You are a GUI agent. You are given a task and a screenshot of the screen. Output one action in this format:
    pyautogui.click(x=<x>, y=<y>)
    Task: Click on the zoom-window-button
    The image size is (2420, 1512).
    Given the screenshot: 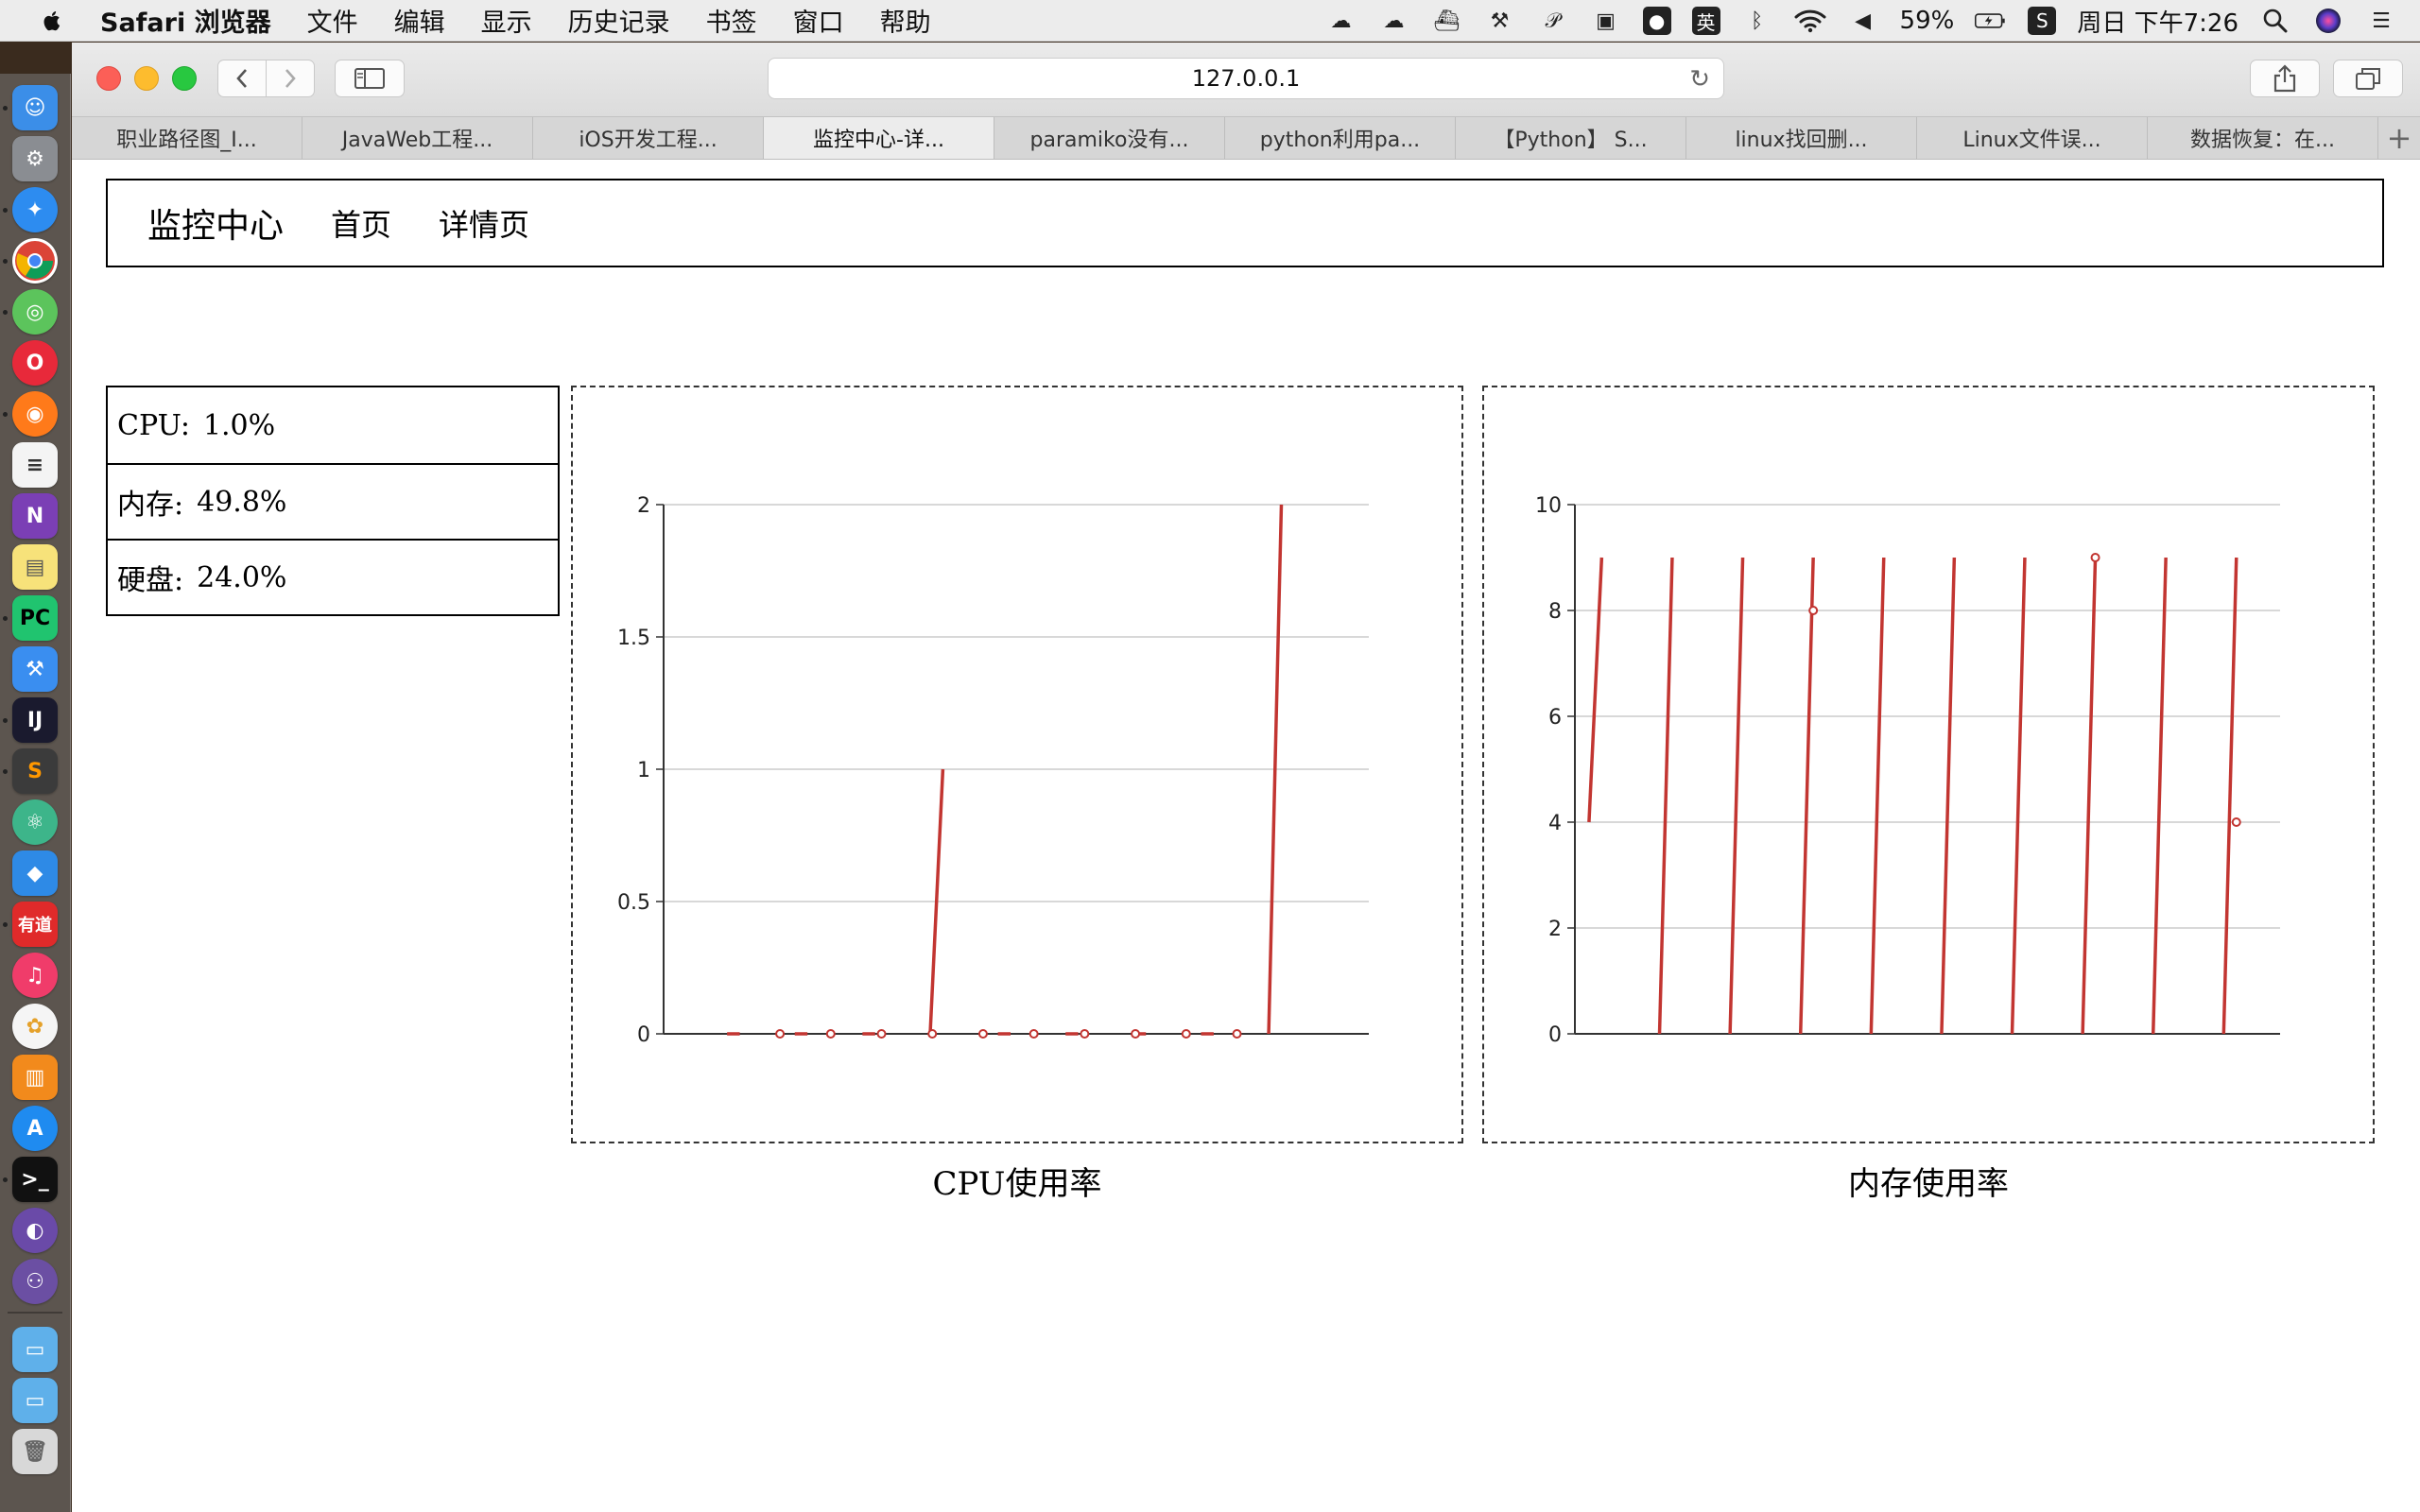 What is the action you would take?
    pyautogui.click(x=185, y=78)
    